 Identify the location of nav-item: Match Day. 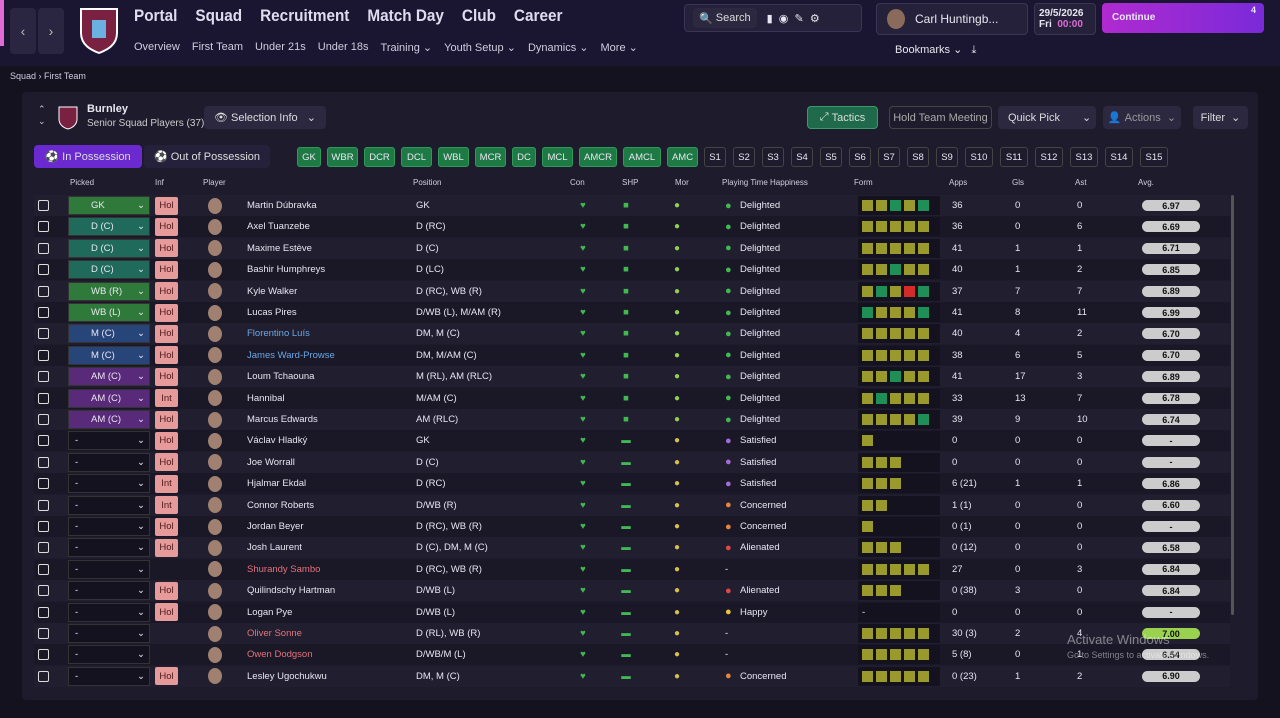
(405, 15).